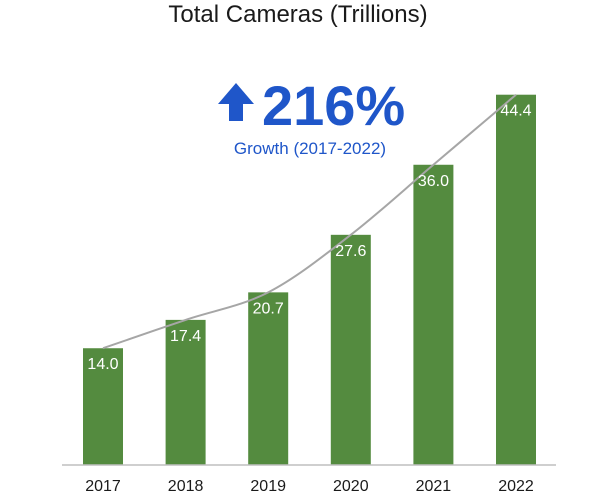 The image size is (596, 504). I want to click on data-label-2020: 27.6, so click(350, 251).